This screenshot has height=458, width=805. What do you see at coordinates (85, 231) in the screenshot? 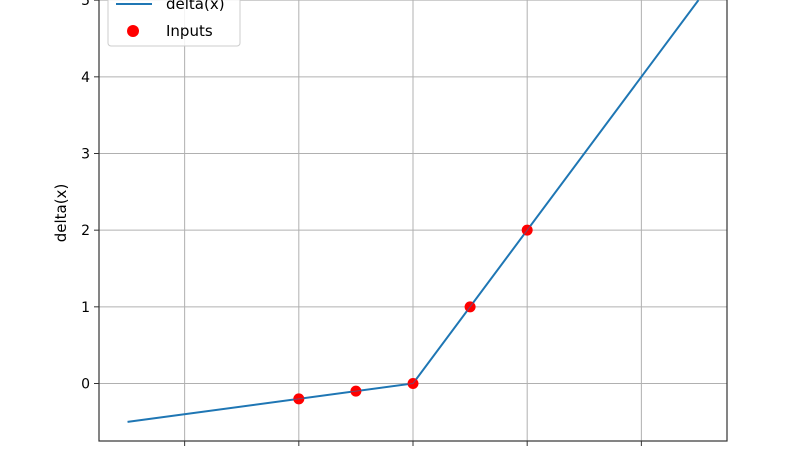
I see `y-tick-label: 2` at bounding box center [85, 231].